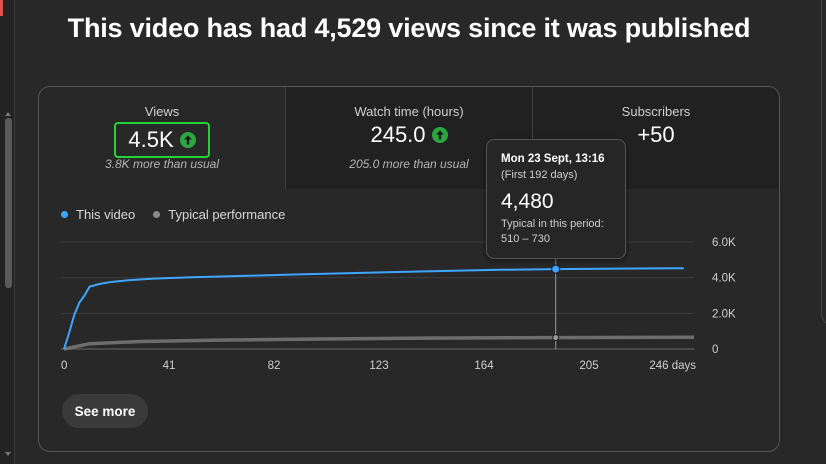 The width and height of the screenshot is (826, 464). I want to click on tooltip-date: Mon 23 Sept, 13:16, so click(553, 159).